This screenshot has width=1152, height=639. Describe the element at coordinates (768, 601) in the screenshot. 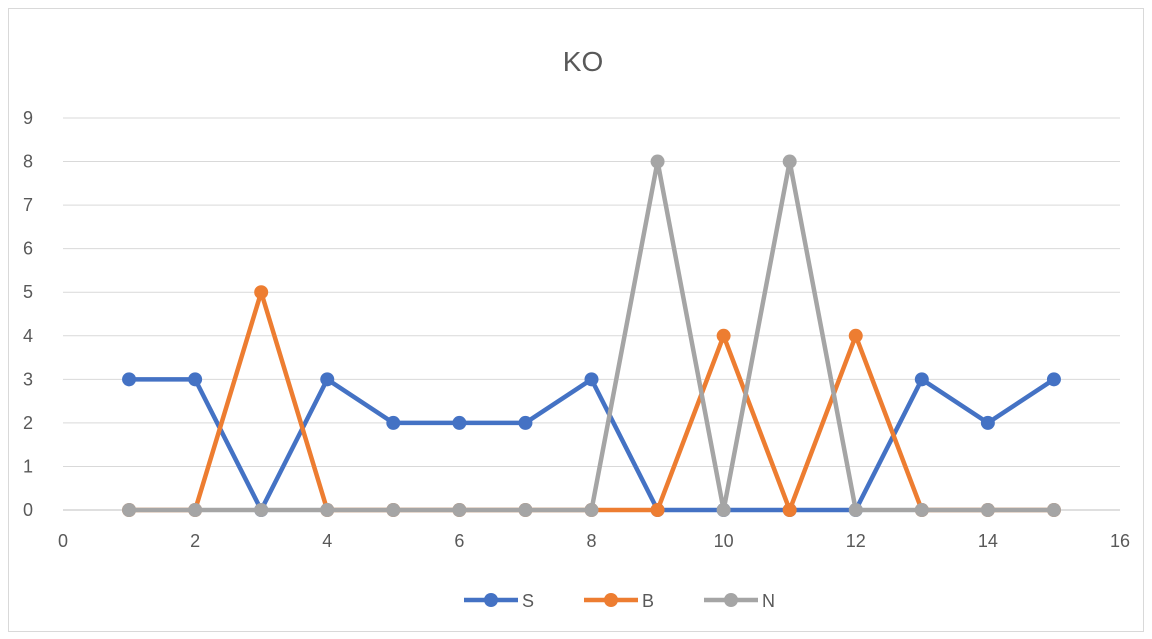

I see `legend-label: N` at that location.